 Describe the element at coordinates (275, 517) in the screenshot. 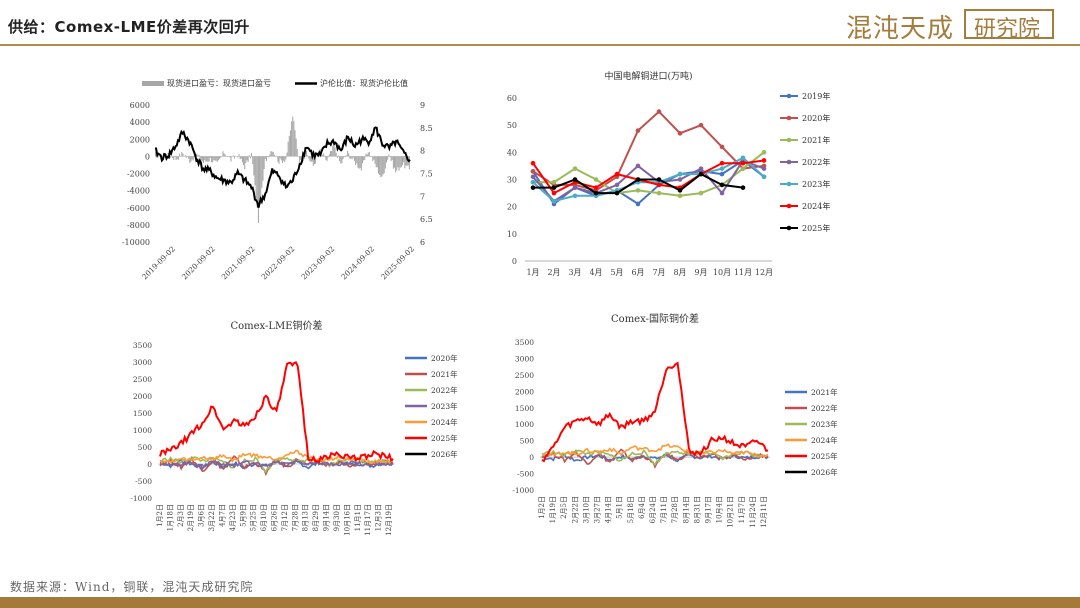

I see `x-tick-label: 6月26日` at that location.